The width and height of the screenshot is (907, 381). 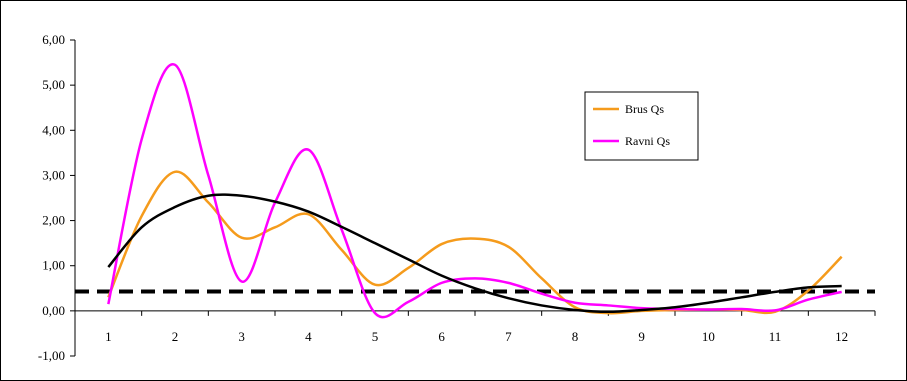 I want to click on y-tick-label: 2,00, so click(x=53, y=220).